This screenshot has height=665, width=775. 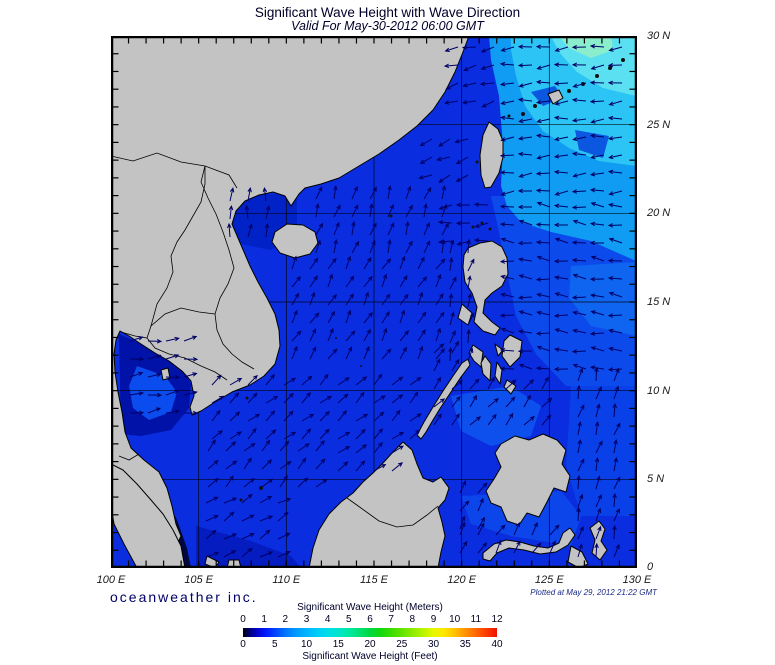 What do you see at coordinates (433, 619) in the screenshot?
I see `meters-tick: 9` at bounding box center [433, 619].